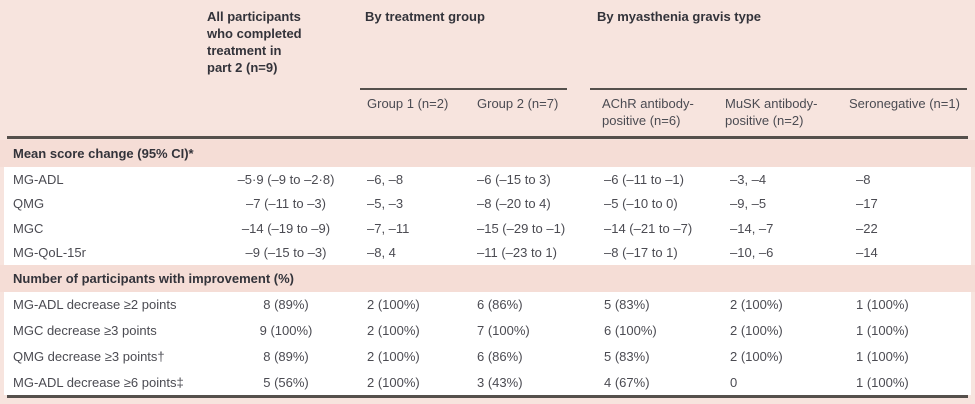  I want to click on table-cell: –14 (–21 to –7), so click(648, 228).